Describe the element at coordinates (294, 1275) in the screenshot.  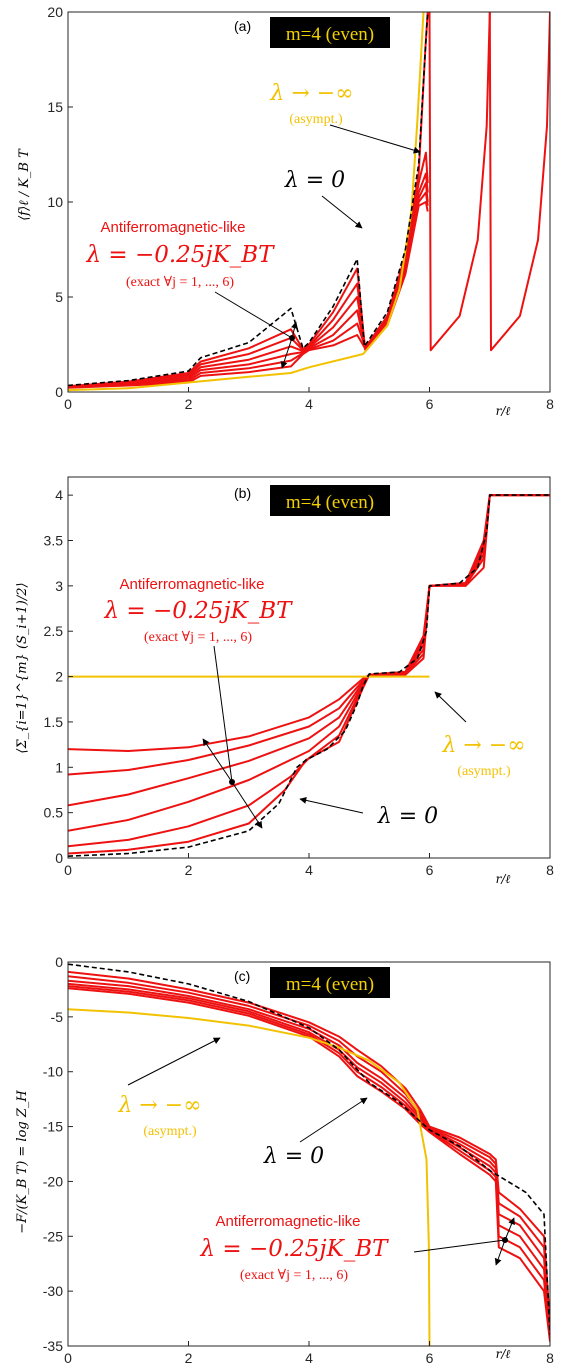
I see `panel-c-annot-red-sub: (exact ∀j = 1, ..., 6)` at that location.